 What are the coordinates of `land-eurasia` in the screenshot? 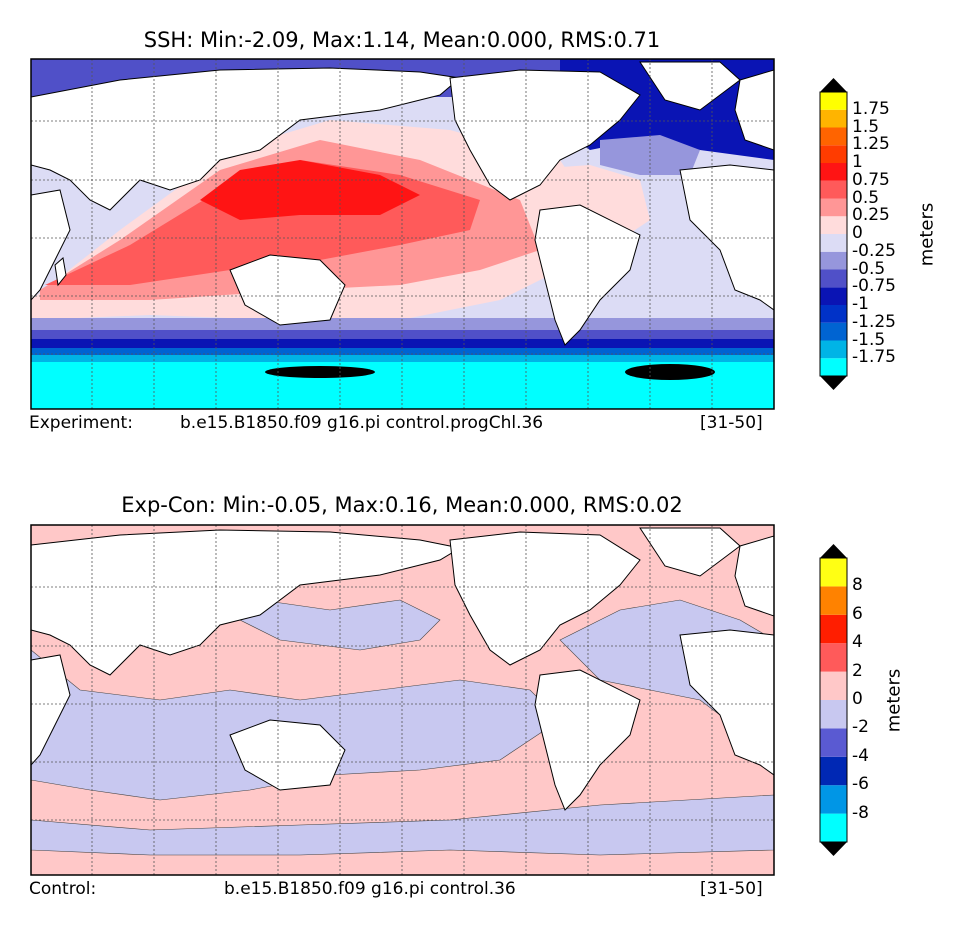 It's located at (246, 139).